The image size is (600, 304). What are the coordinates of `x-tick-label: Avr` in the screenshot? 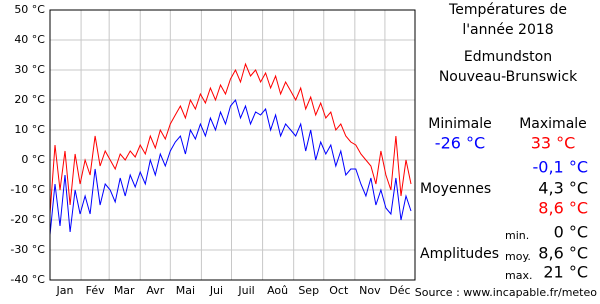 It's located at (155, 290).